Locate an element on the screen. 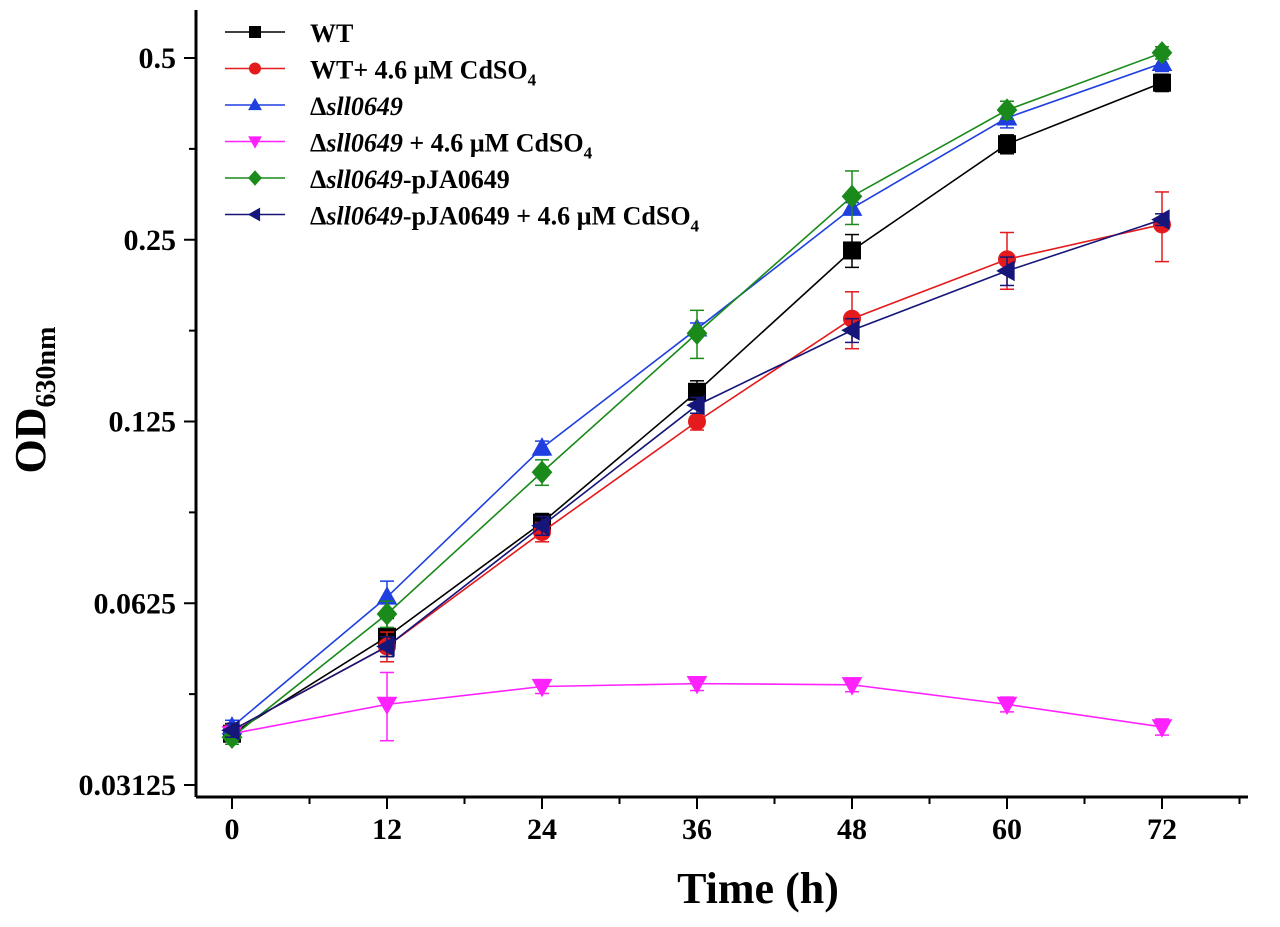 This screenshot has width=1280, height=927. legend-item-sll0649-pja0649: Δsll0649-pJA0649 is located at coordinates (367, 179).